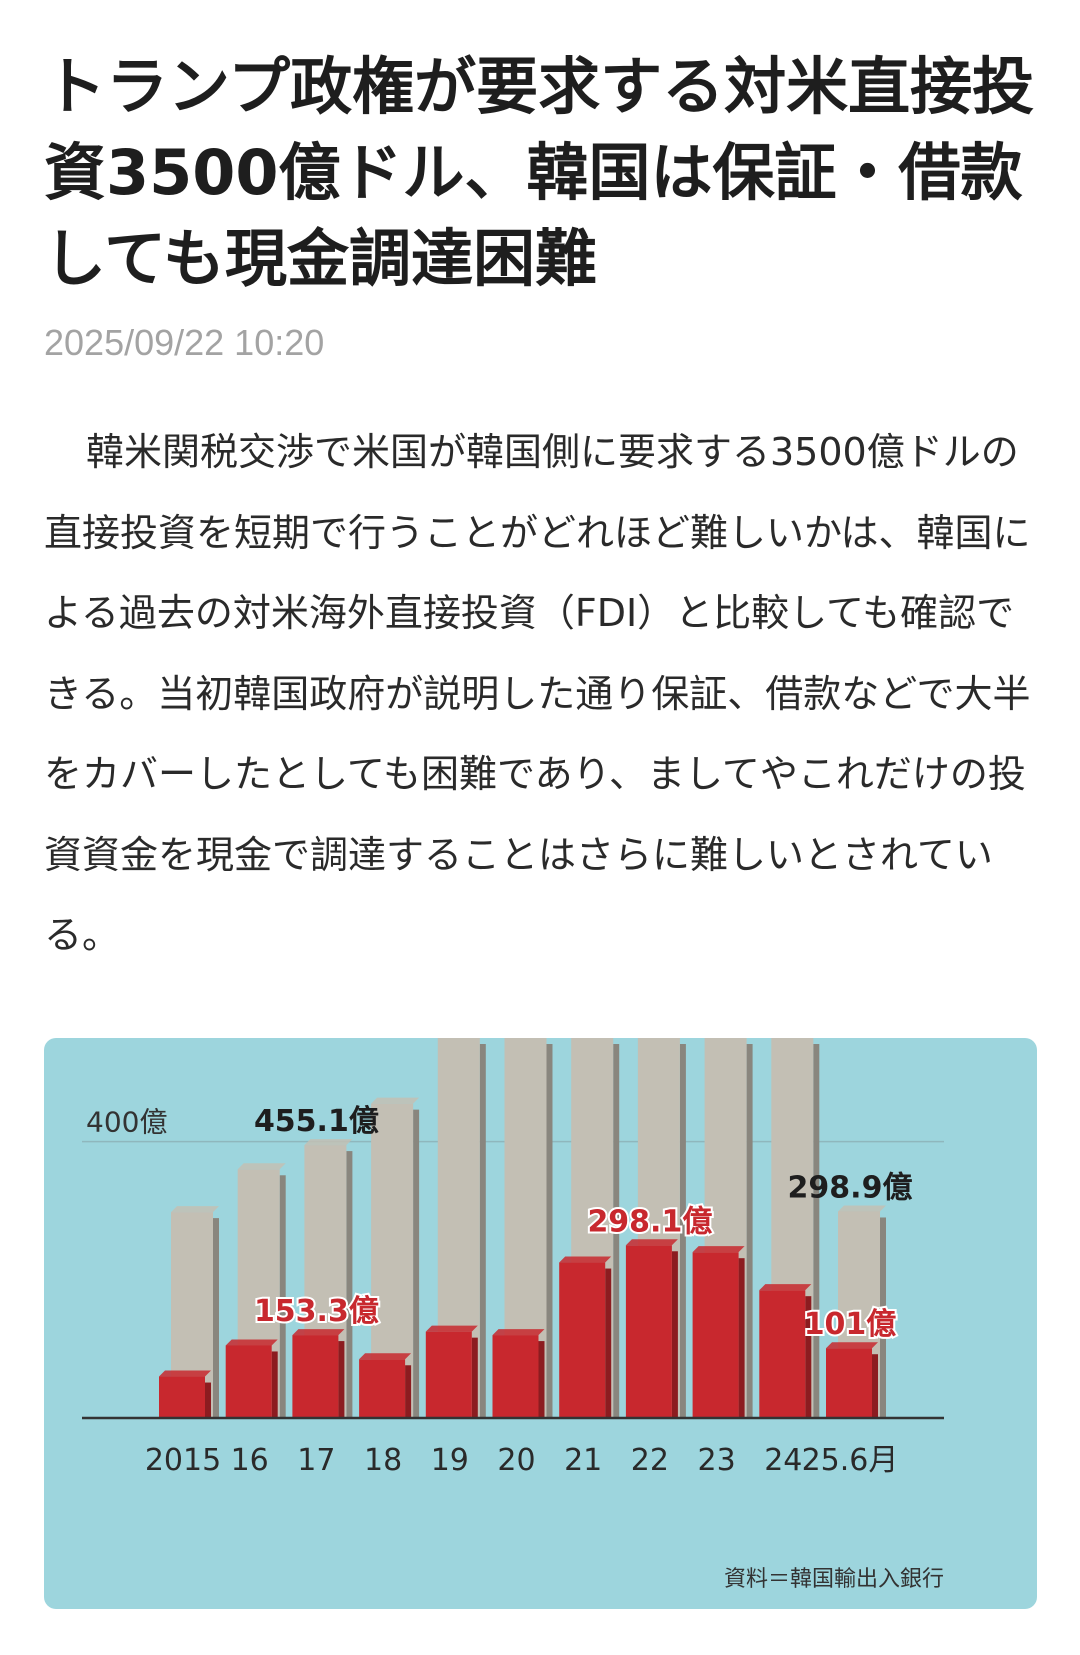 The width and height of the screenshot is (1080, 1655). What do you see at coordinates (883, 1317) in the screenshot?
I see `total-bar-10-side` at bounding box center [883, 1317].